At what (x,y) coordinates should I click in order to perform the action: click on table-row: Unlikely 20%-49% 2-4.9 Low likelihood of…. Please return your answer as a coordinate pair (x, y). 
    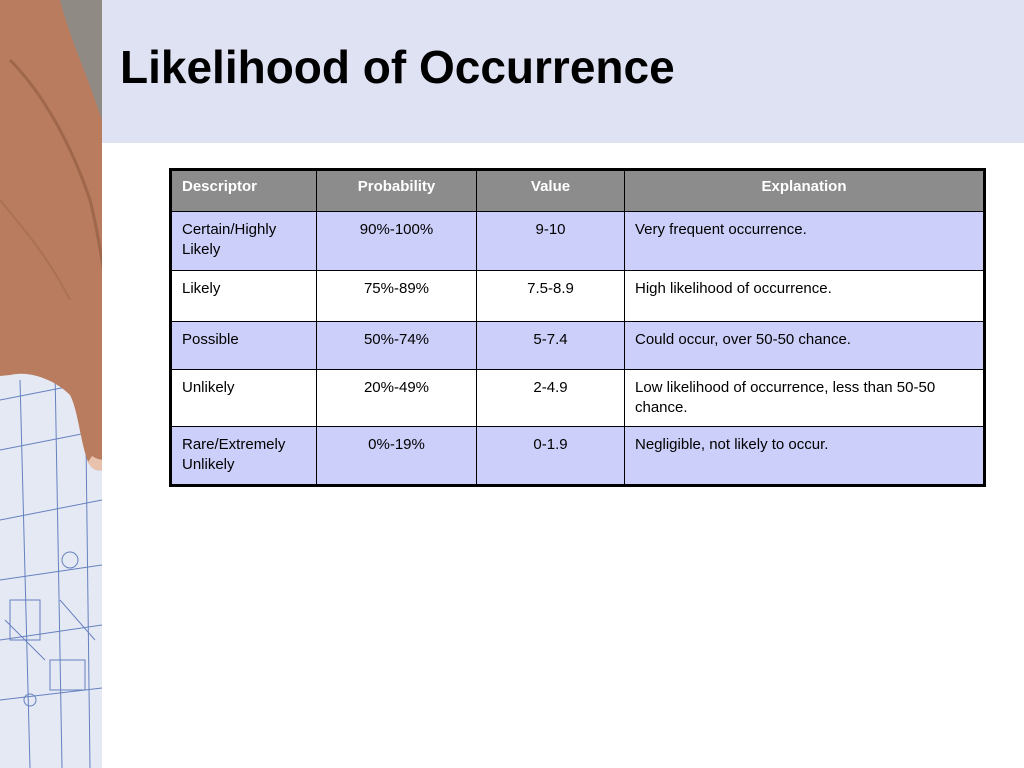
    Looking at the image, I should click on (577, 398).